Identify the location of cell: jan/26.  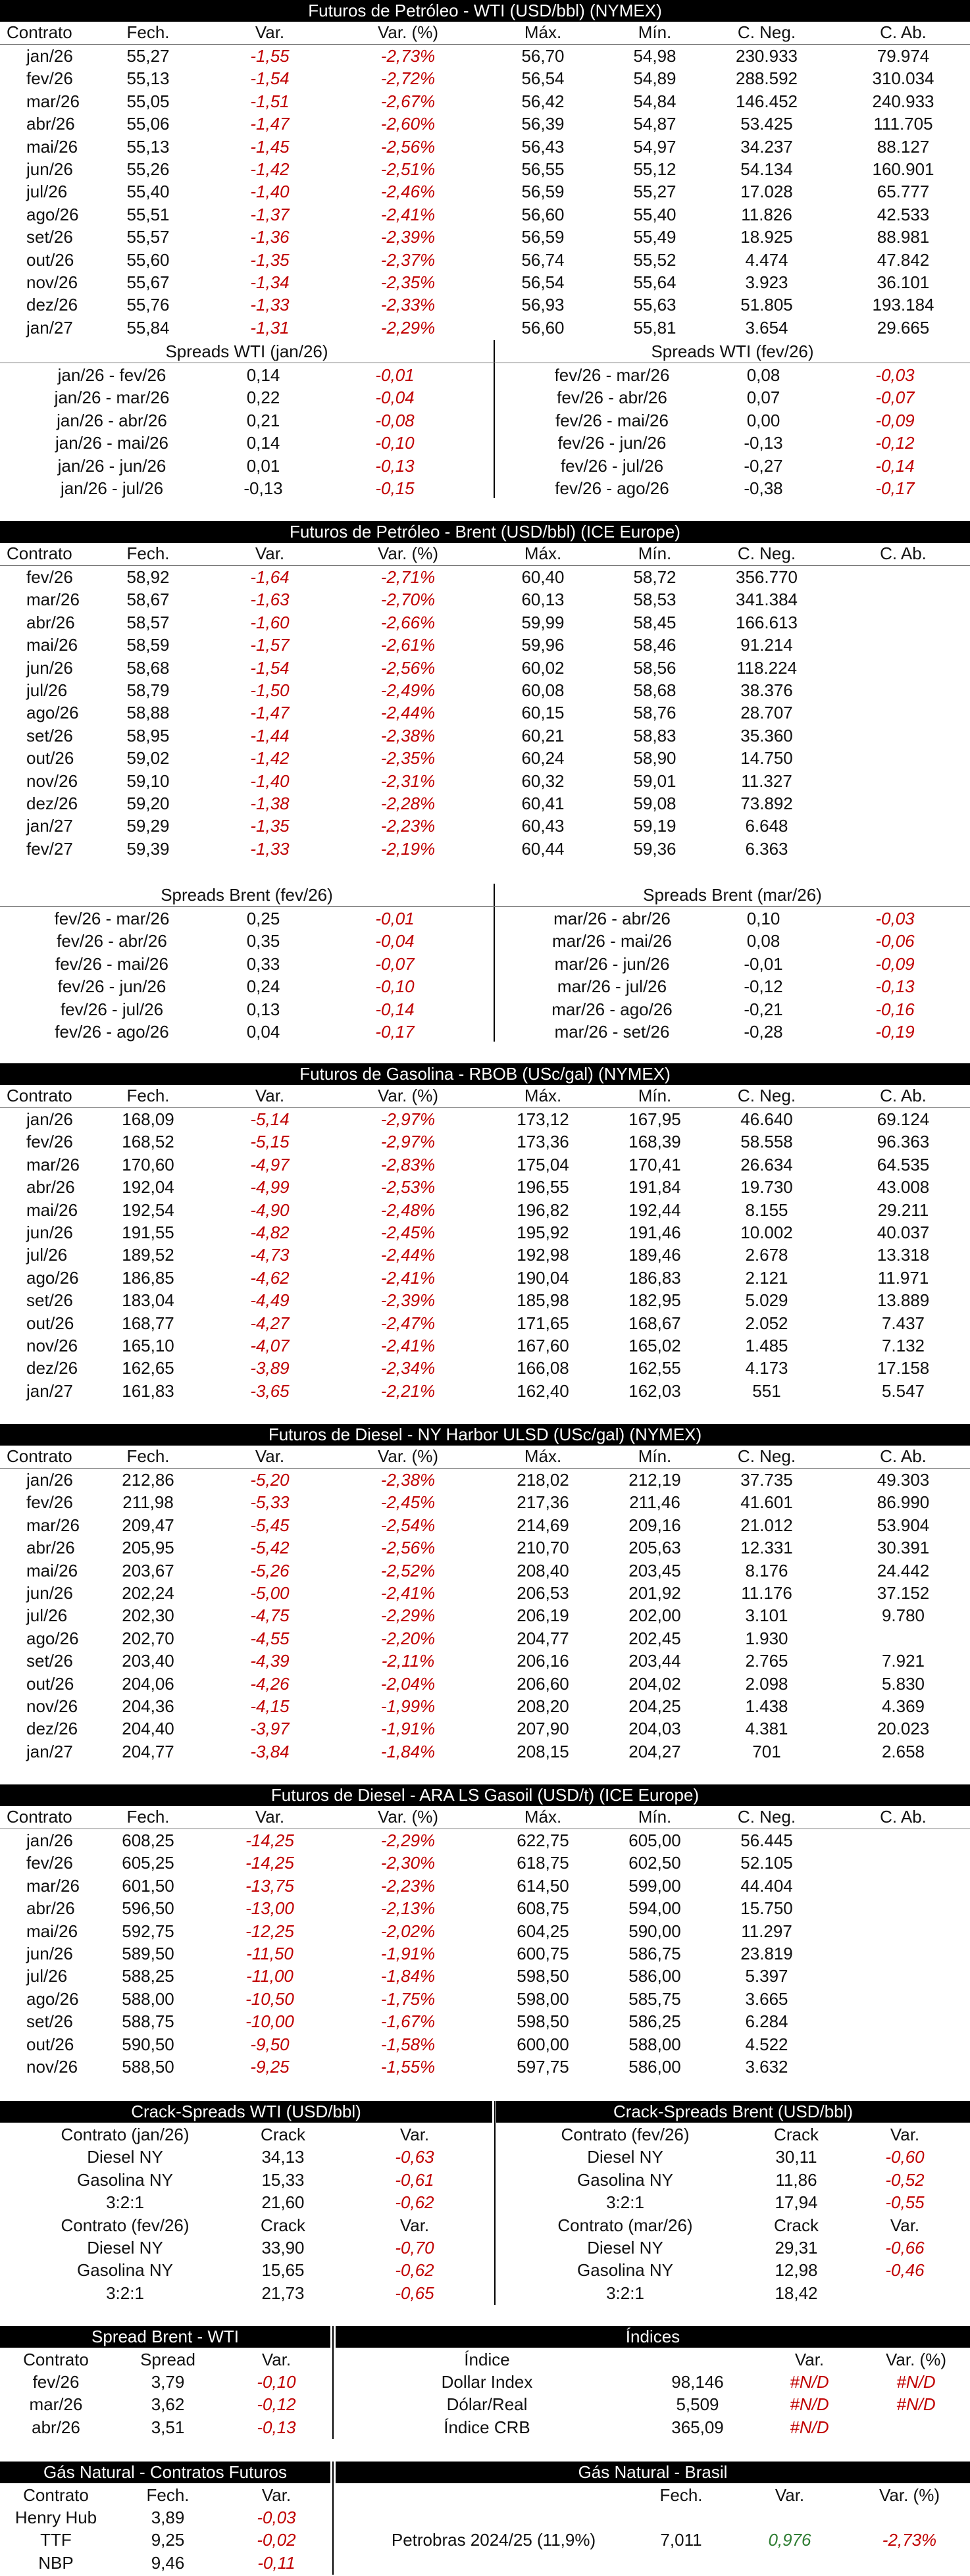
(49, 56).